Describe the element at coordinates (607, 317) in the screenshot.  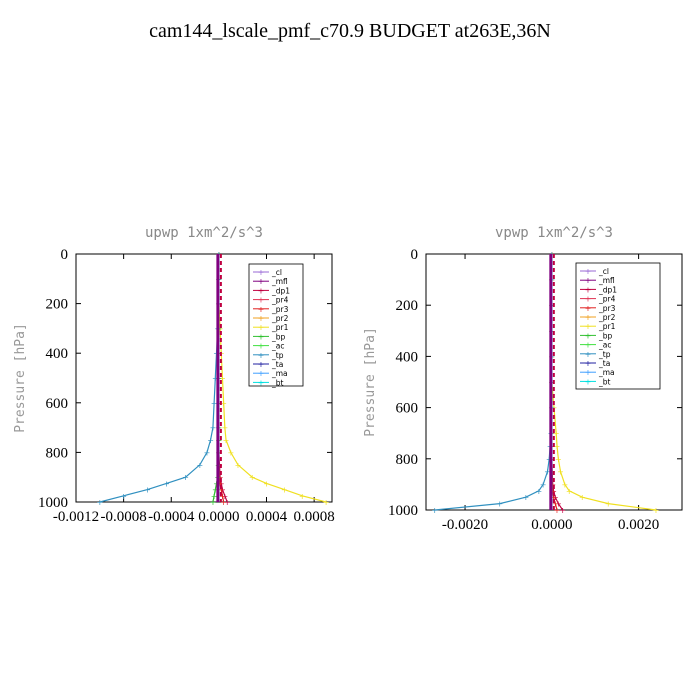
I see `legend-label-pr2: _pr2` at that location.